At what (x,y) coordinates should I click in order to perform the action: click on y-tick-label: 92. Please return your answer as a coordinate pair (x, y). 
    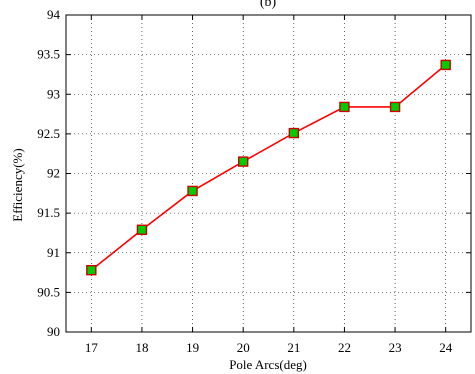
    Looking at the image, I should click on (53, 173).